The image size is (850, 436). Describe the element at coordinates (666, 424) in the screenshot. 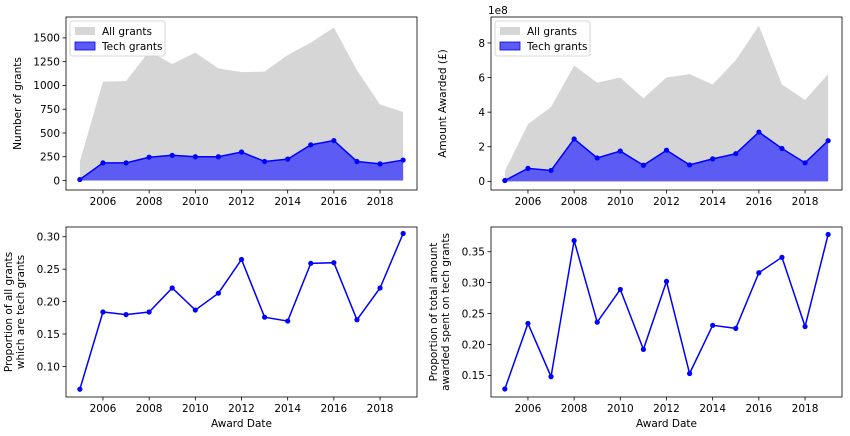

I see `chart-prop_amount-x-axis-label: Award Date` at that location.